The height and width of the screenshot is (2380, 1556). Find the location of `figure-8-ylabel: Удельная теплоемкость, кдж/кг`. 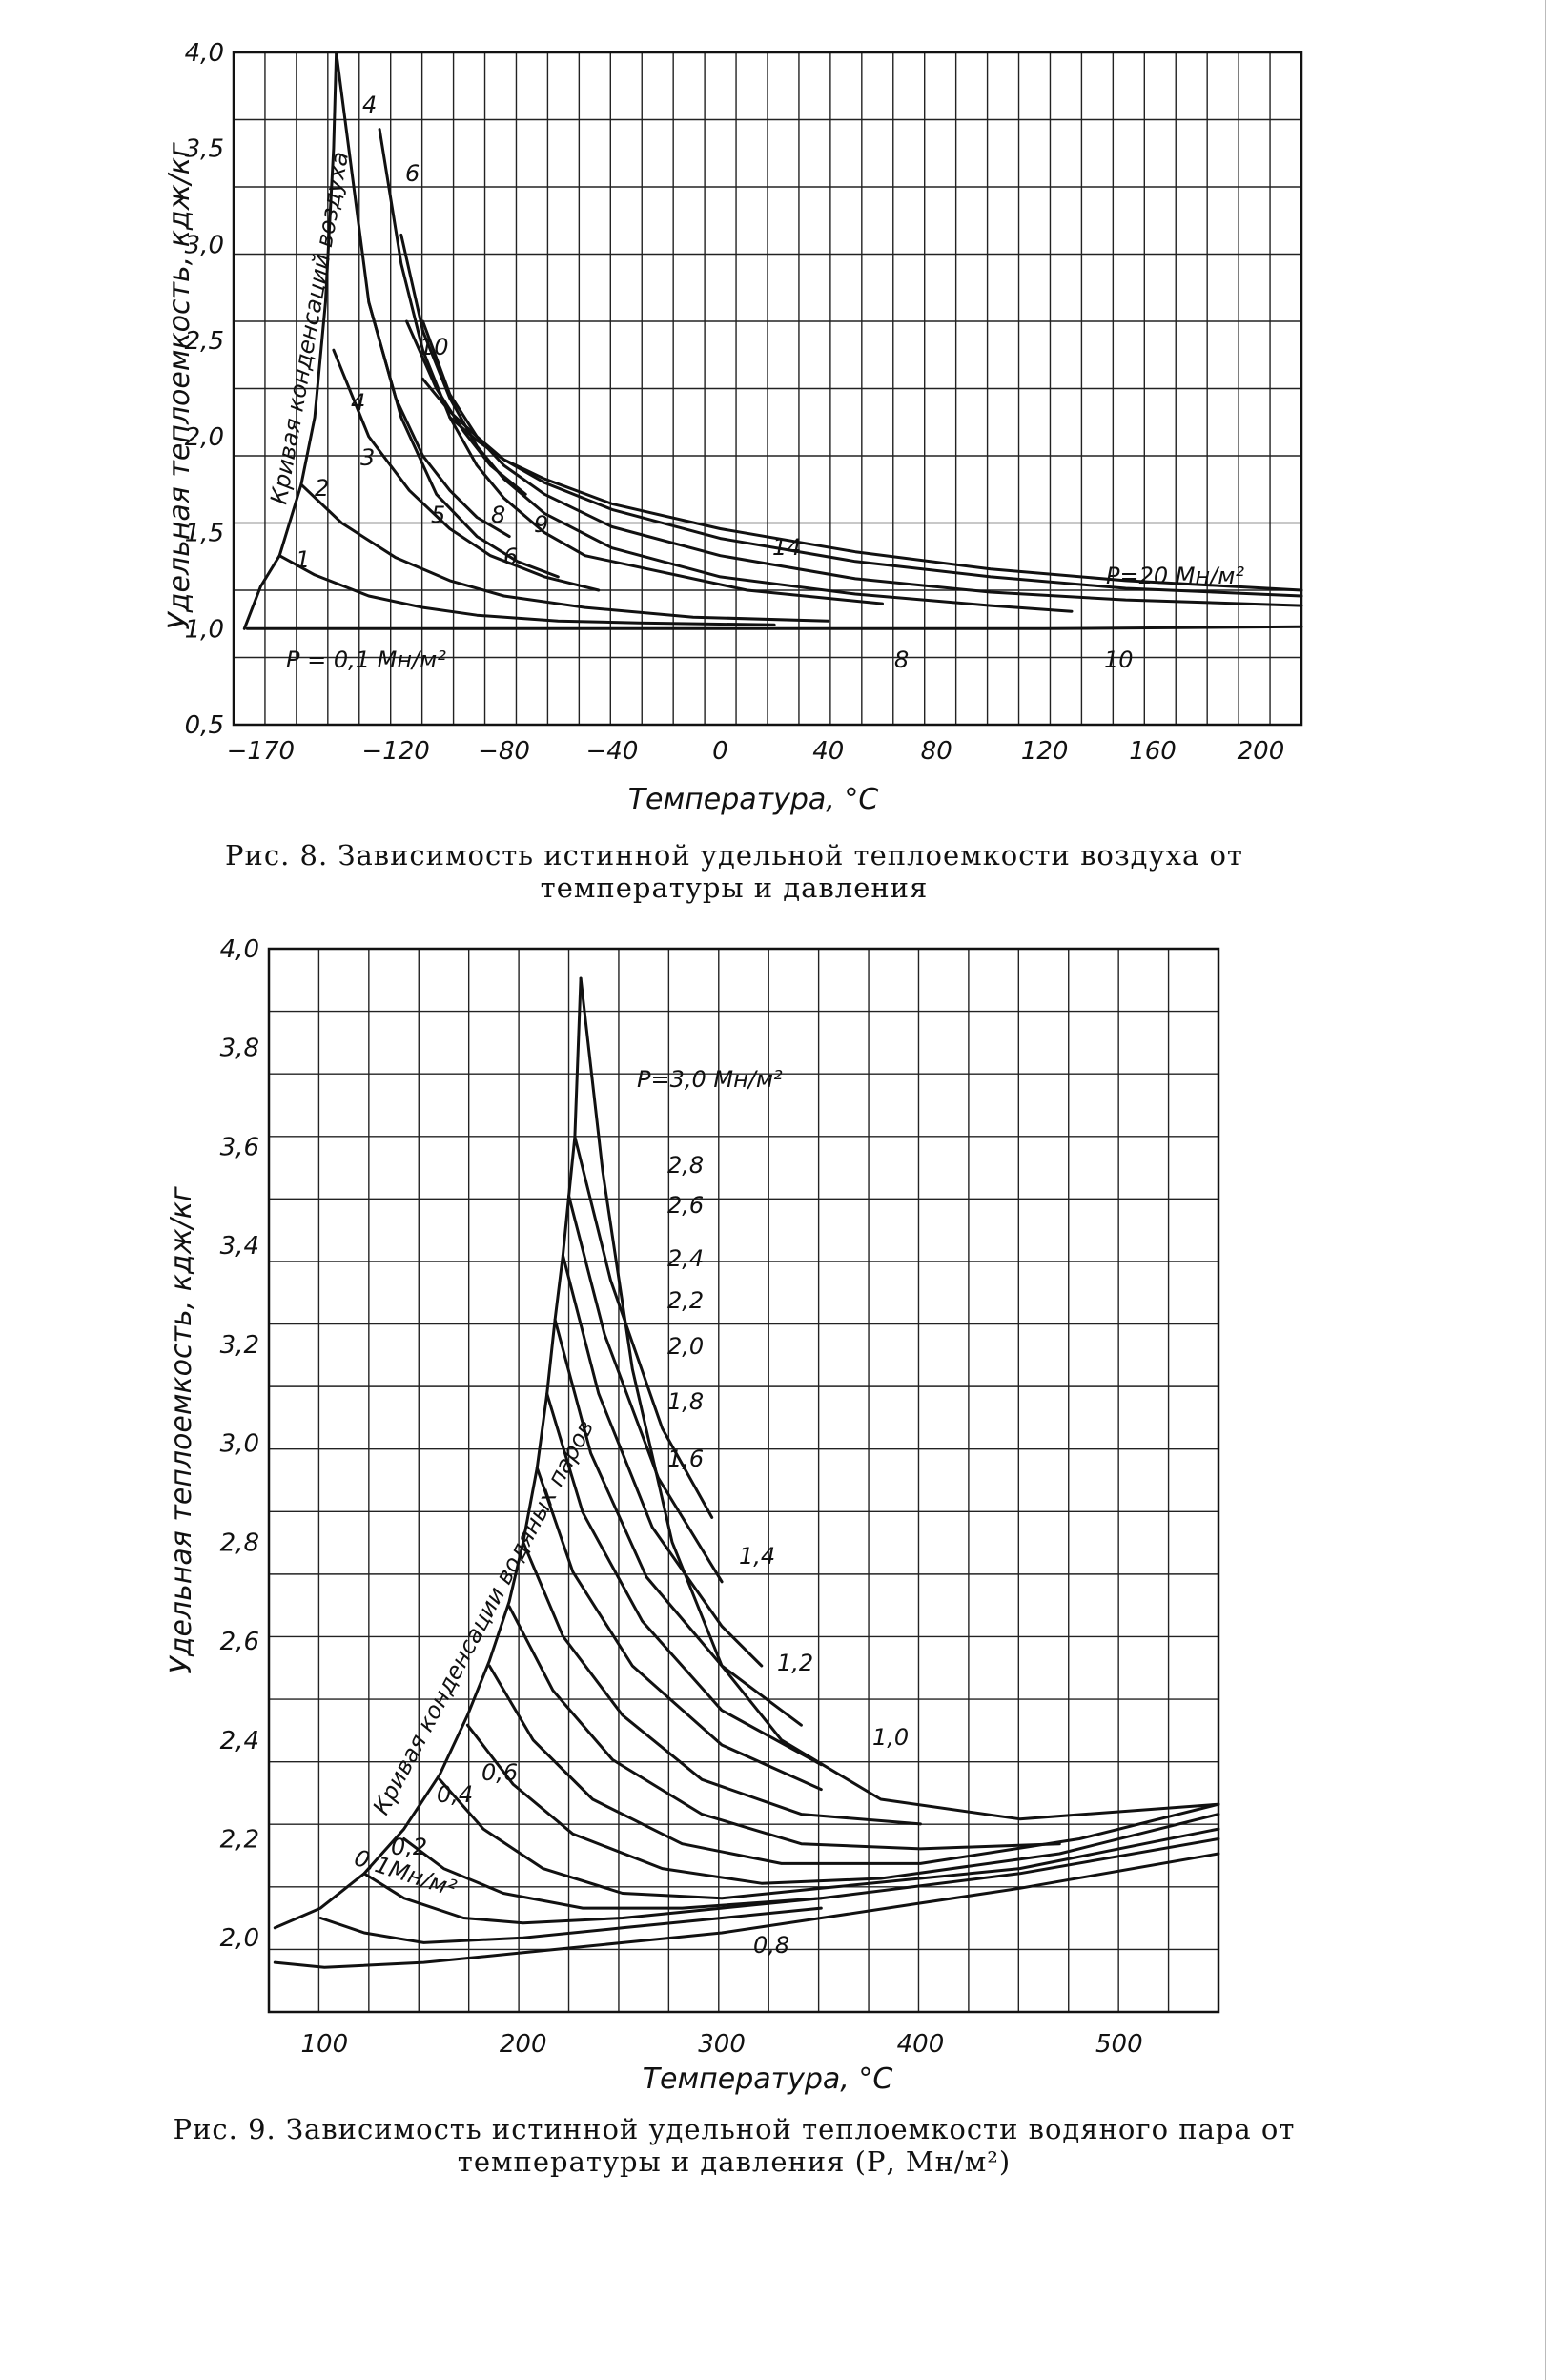

figure-8-ylabel: Удельная теплоемкость, кдж/кг is located at coordinates (179, 386).